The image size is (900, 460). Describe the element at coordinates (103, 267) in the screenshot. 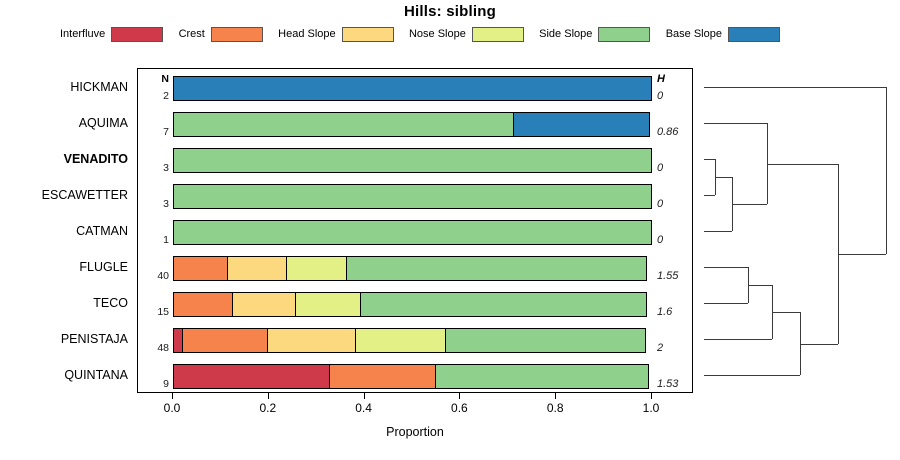

I see `y-axis-tick-label: FLUGLE` at that location.